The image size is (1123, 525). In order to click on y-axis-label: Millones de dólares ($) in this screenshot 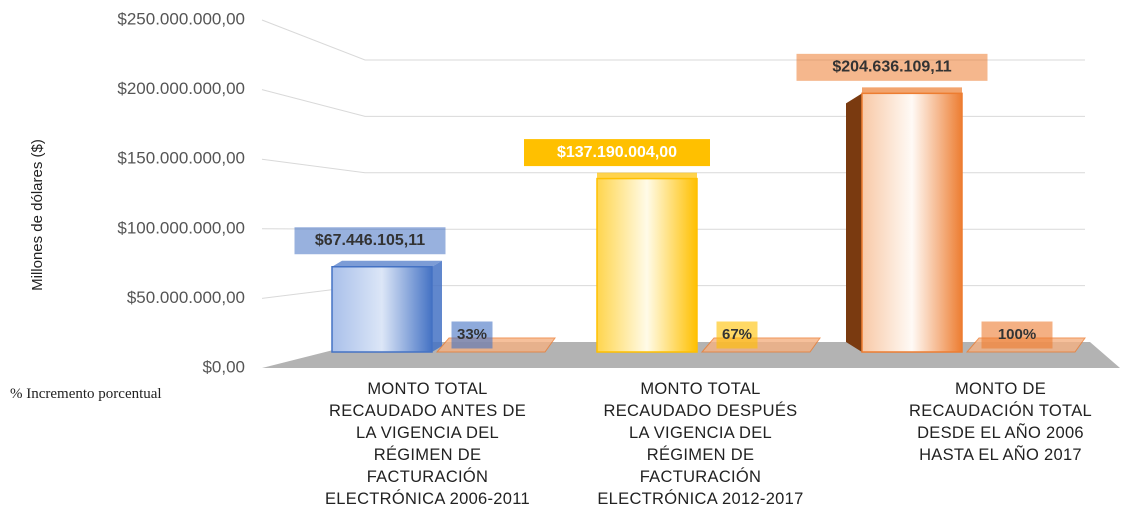, I will do `click(37, 215)`.